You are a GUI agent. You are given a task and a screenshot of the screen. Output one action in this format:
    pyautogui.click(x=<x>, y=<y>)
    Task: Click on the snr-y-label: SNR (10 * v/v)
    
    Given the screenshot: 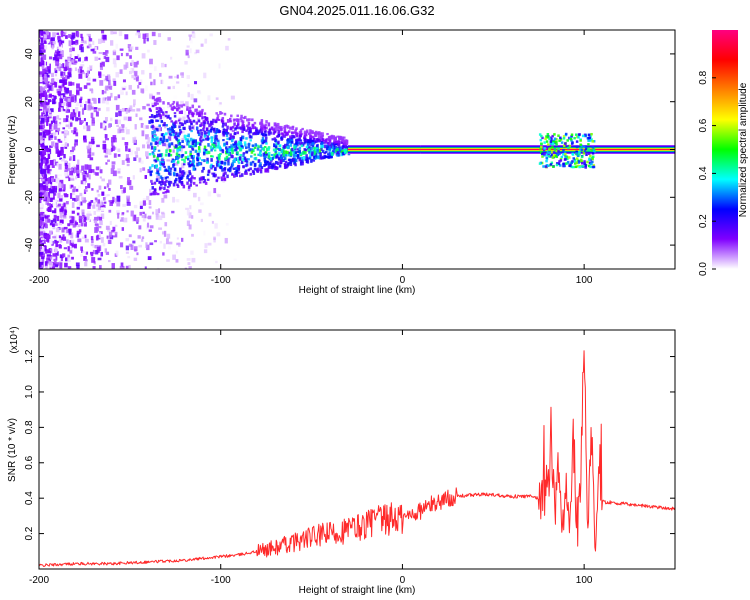 What is the action you would take?
    pyautogui.click(x=12, y=450)
    